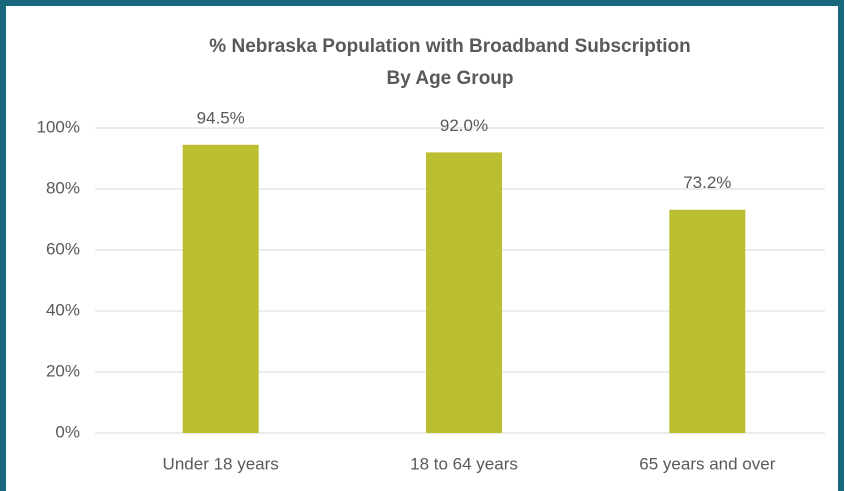  Describe the element at coordinates (221, 463) in the screenshot. I see `x-tick-label: Under 18 years` at that location.